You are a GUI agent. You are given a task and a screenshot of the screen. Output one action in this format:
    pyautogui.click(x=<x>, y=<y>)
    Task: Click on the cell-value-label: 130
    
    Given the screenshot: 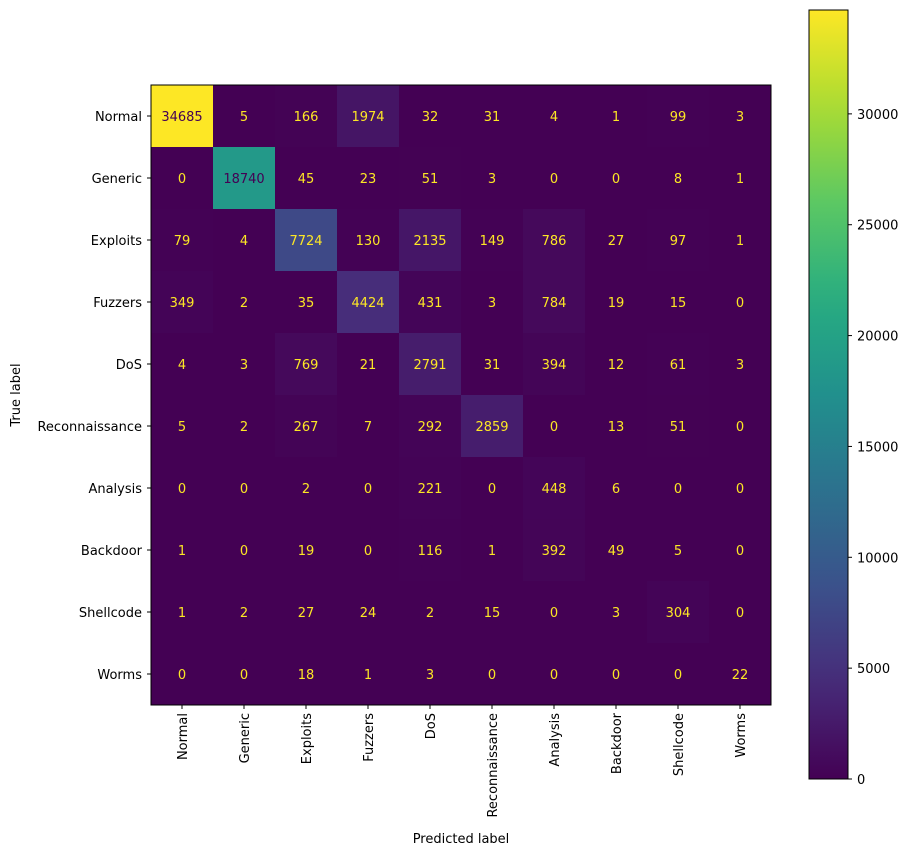 What is the action you would take?
    pyautogui.click(x=368, y=241)
    